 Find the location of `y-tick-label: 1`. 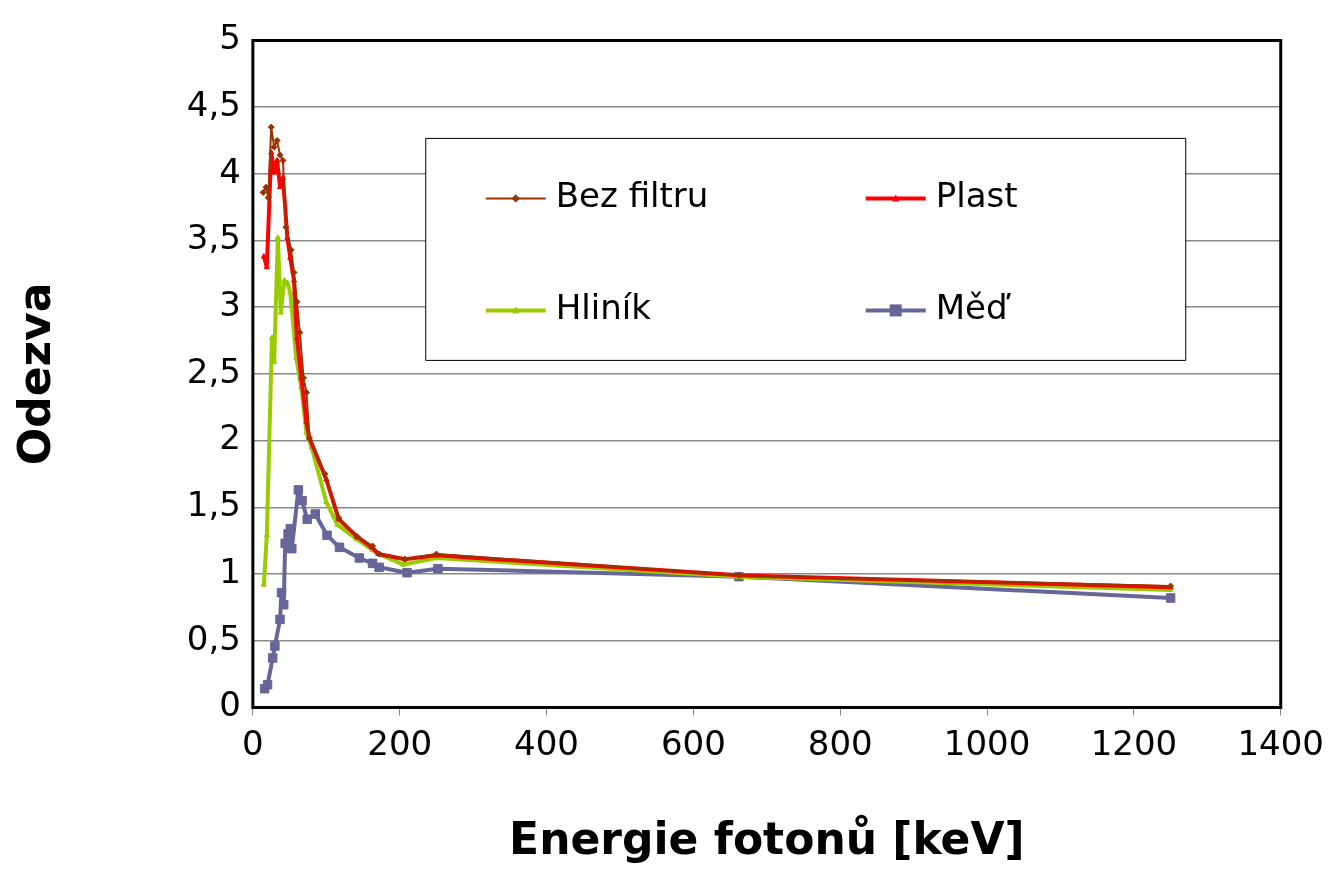

y-tick-label: 1 is located at coordinates (230, 570).